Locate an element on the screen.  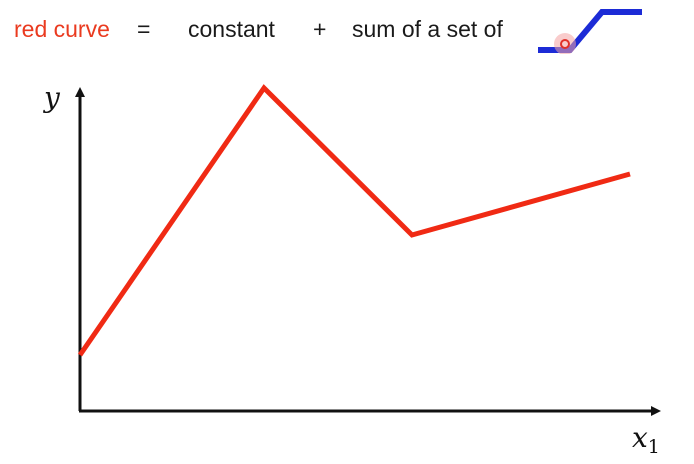
hard-sigmoid-icon is located at coordinates (590, 31).